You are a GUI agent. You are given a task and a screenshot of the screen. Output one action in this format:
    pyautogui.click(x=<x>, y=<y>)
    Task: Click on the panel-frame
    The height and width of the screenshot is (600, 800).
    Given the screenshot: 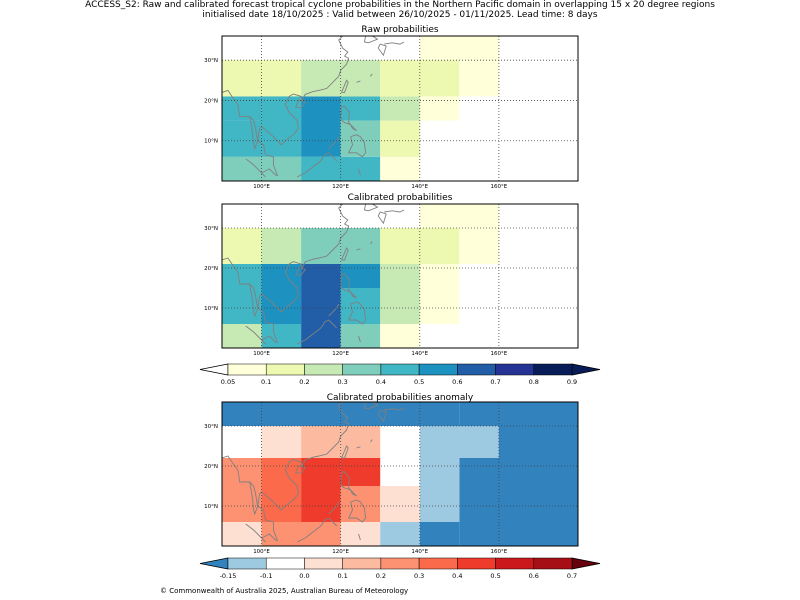 What is the action you would take?
    pyautogui.click(x=400, y=474)
    